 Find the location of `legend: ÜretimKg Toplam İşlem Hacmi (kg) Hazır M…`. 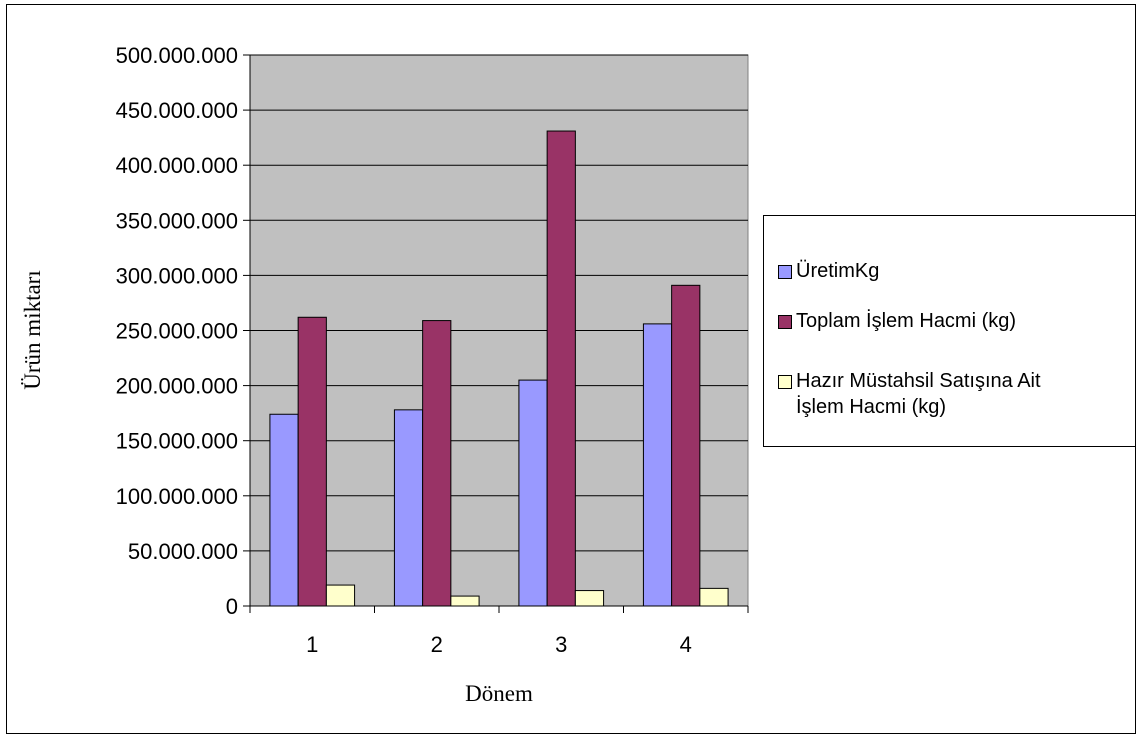

legend: ÜretimKg Toplam İşlem Hacmi (kg) Hazır M… is located at coordinates (949, 331).